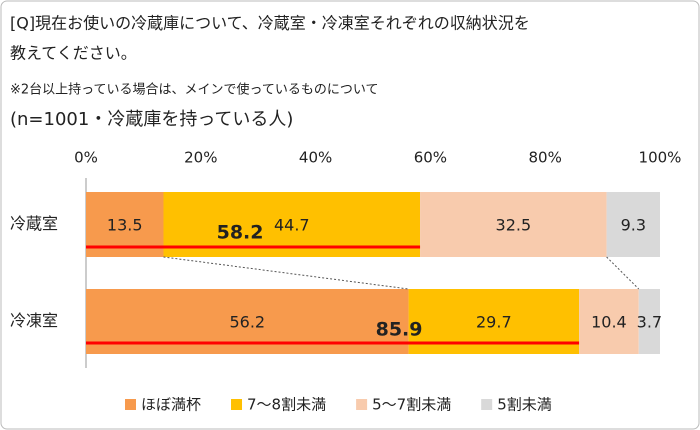 The height and width of the screenshot is (430, 700). I want to click on note: ※2台以上持っている場合は、メインで使っているものについて, so click(194, 90).